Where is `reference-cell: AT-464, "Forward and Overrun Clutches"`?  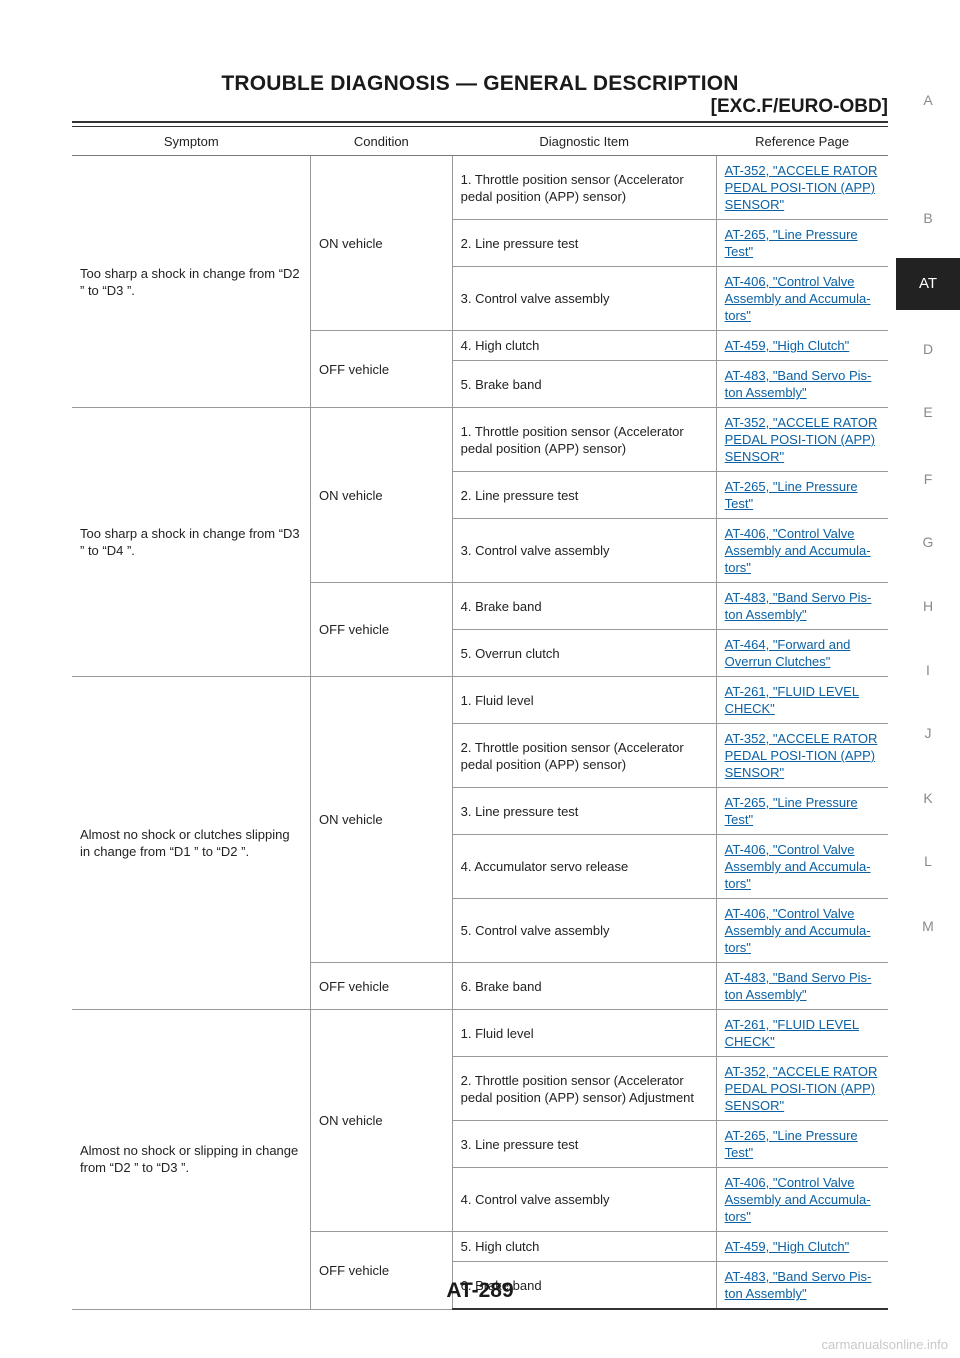 reference-cell: AT-464, "Forward and Overrun Clutches" is located at coordinates (801, 653).